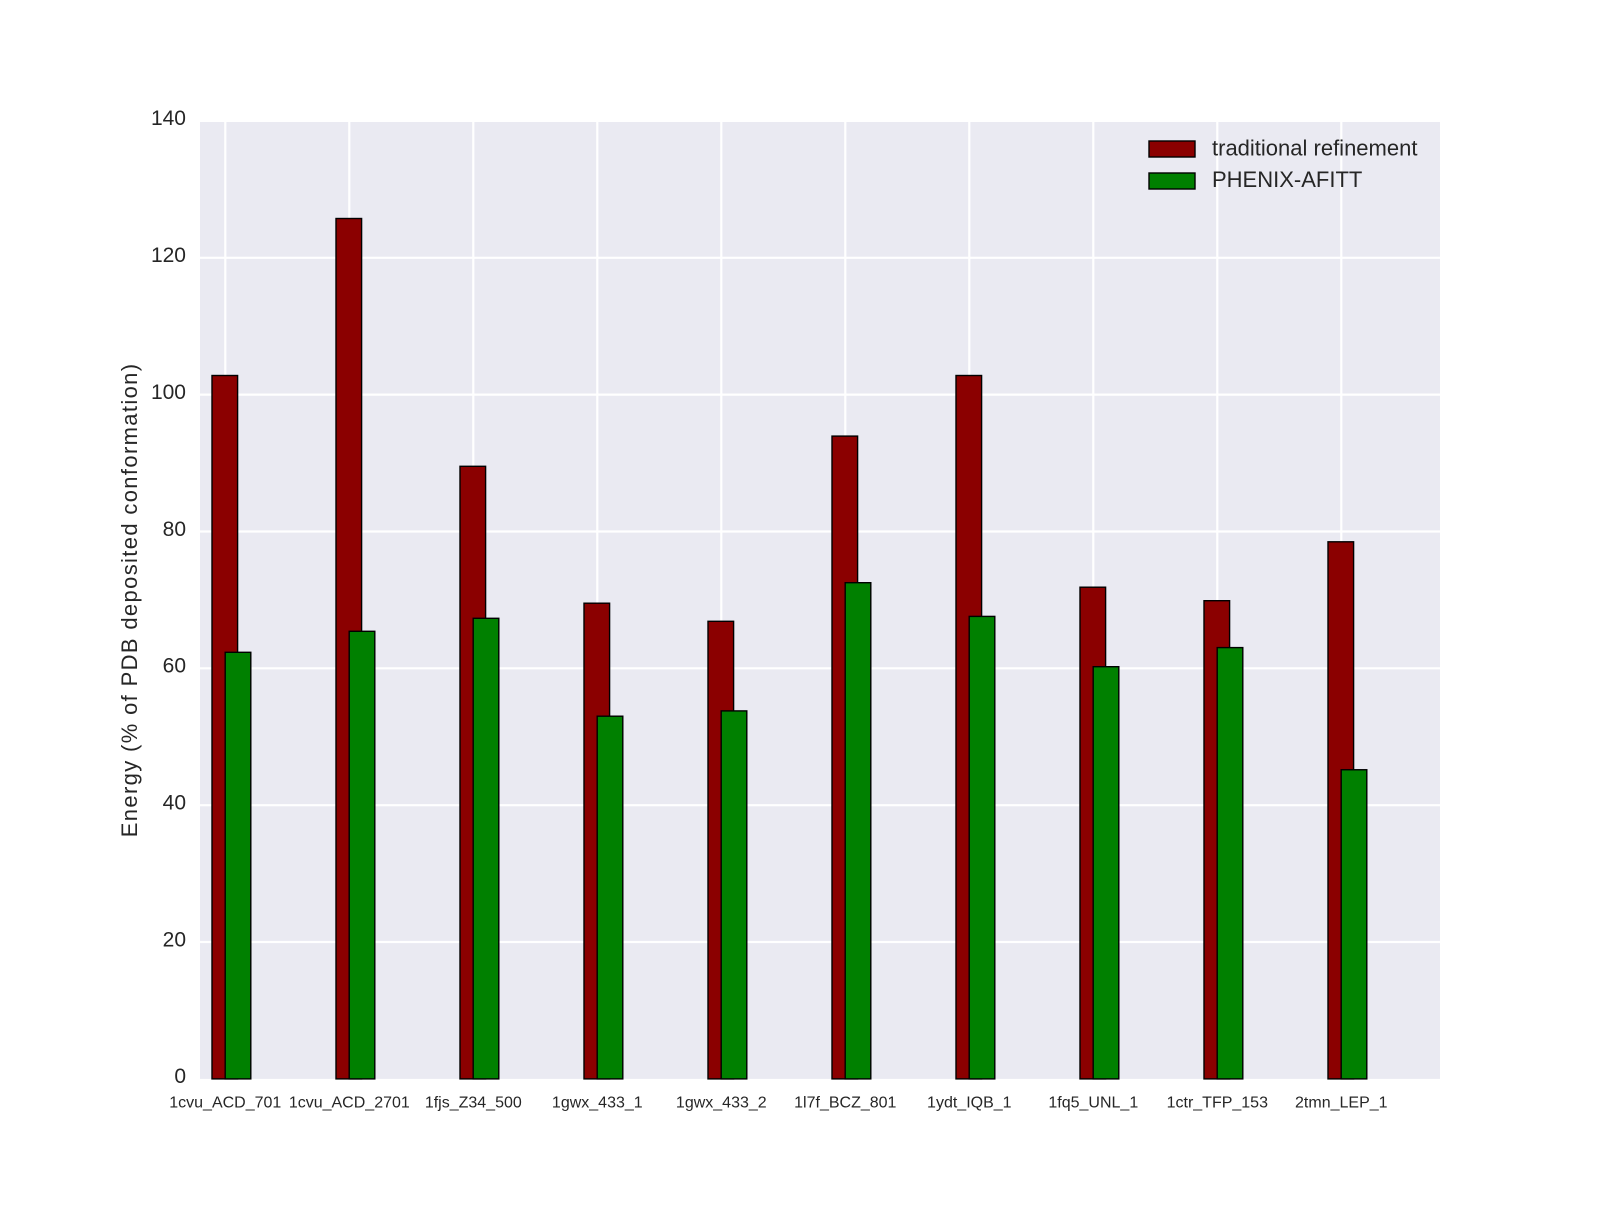 The width and height of the screenshot is (1600, 1205). What do you see at coordinates (349, 1103) in the screenshot?
I see `svg-text: 1cvu_ACD_2701` at bounding box center [349, 1103].